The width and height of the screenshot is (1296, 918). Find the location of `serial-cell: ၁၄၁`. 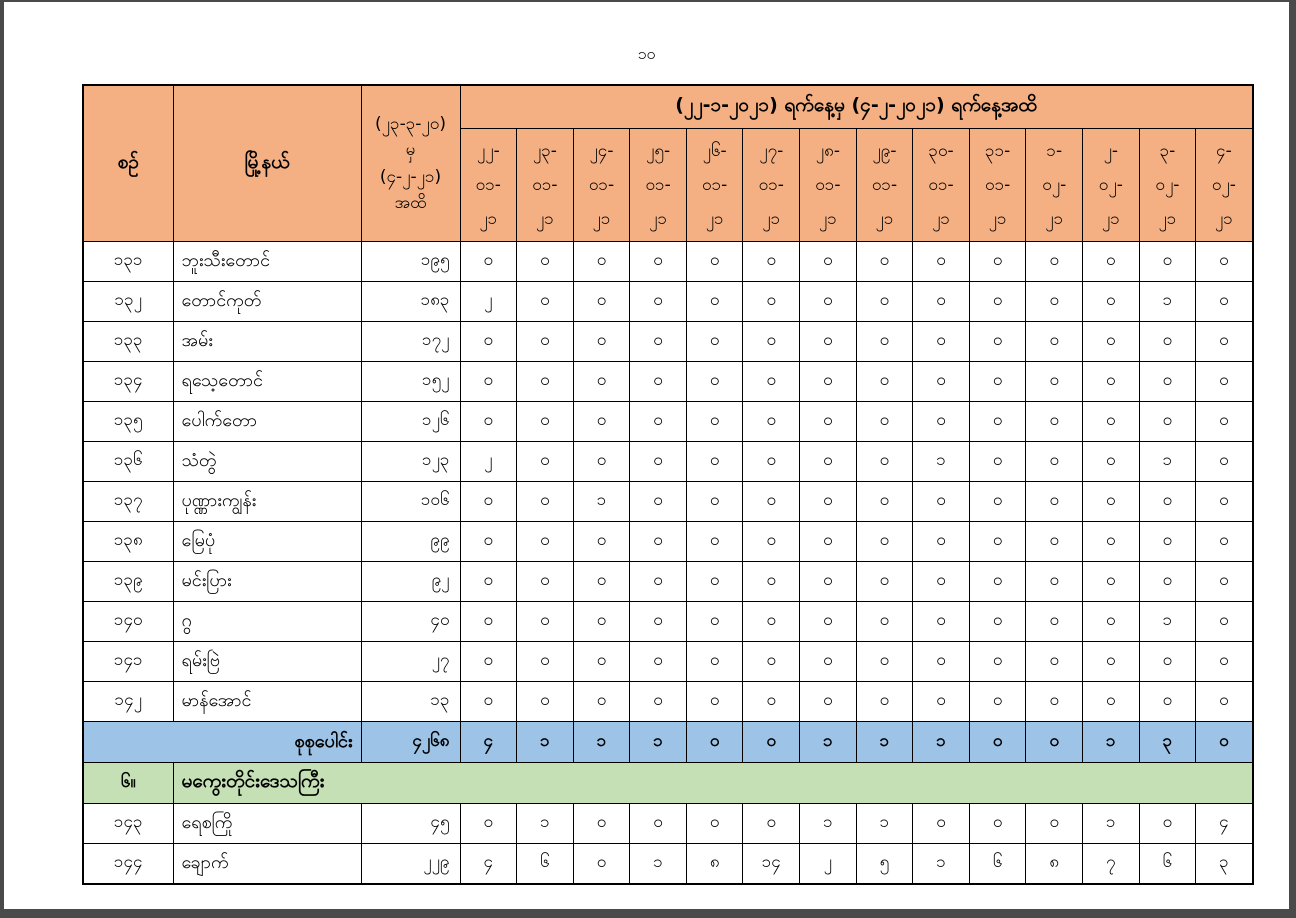

serial-cell: ၁၄၁ is located at coordinates (128, 661).